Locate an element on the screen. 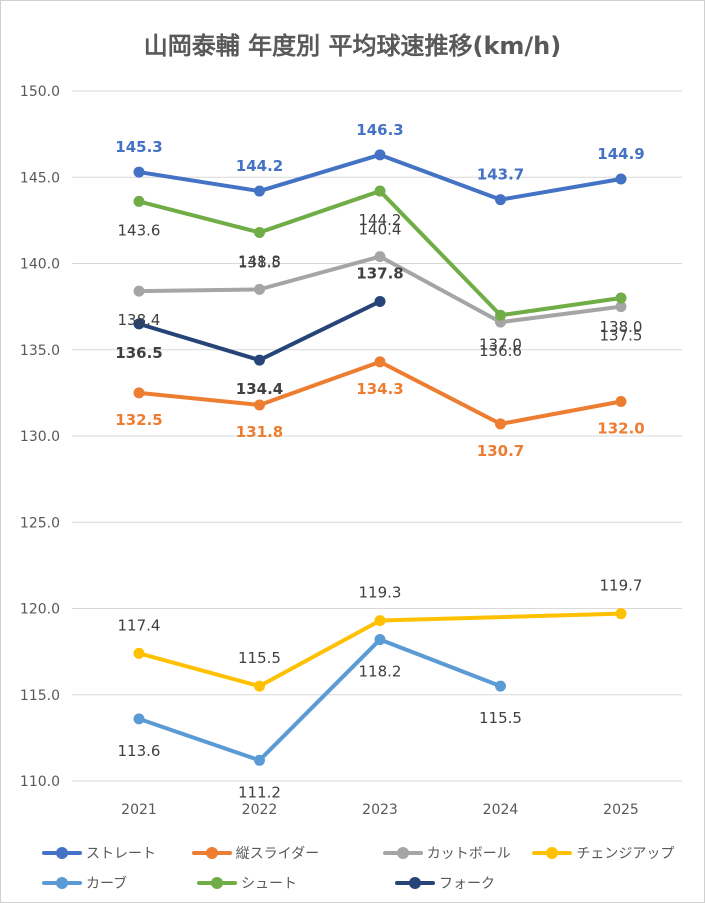 The height and width of the screenshot is (903, 705). data-label: 138.4 is located at coordinates (139, 320).